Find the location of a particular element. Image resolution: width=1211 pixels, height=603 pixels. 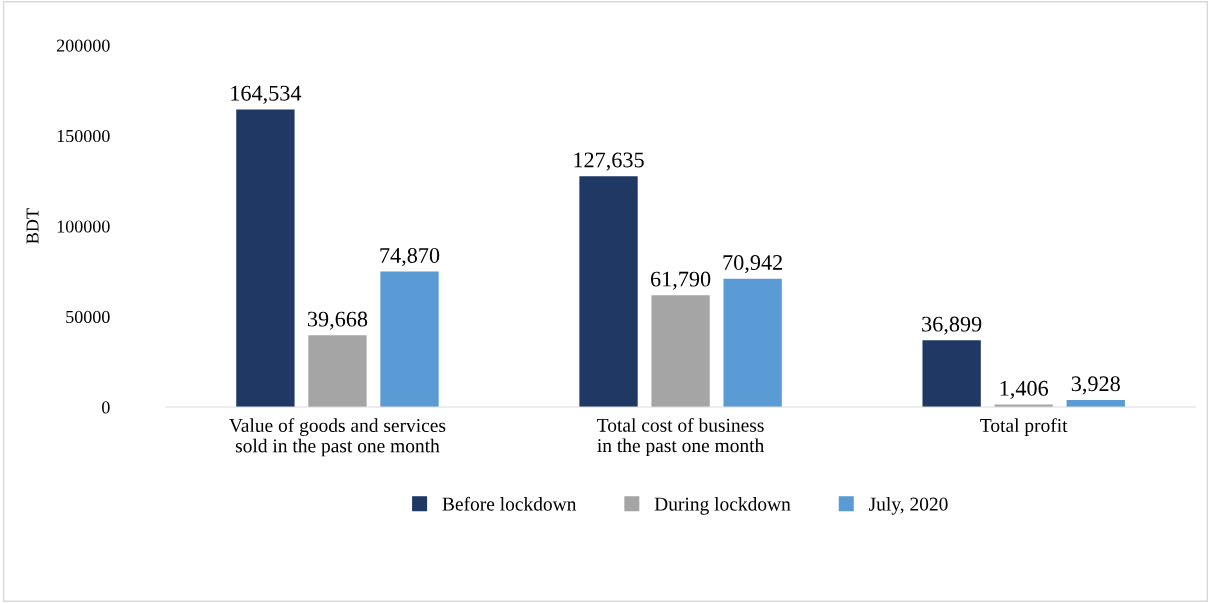

data-label: 1,406 is located at coordinates (1024, 389).